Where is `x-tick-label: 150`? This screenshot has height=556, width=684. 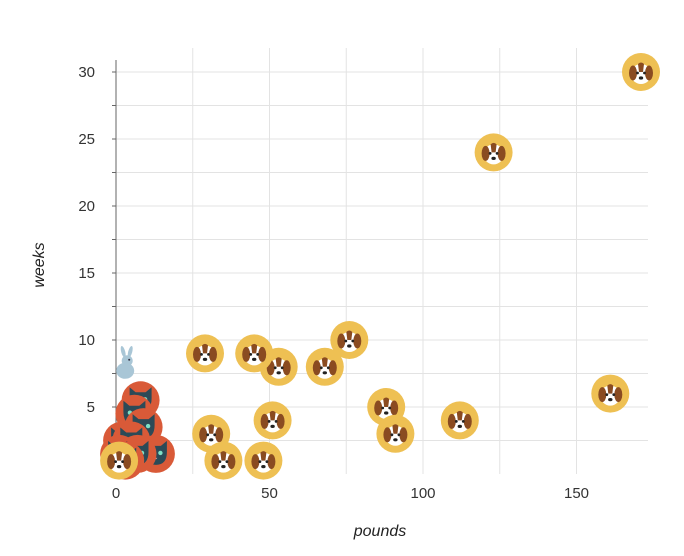
x-tick-label: 150 is located at coordinates (576, 493).